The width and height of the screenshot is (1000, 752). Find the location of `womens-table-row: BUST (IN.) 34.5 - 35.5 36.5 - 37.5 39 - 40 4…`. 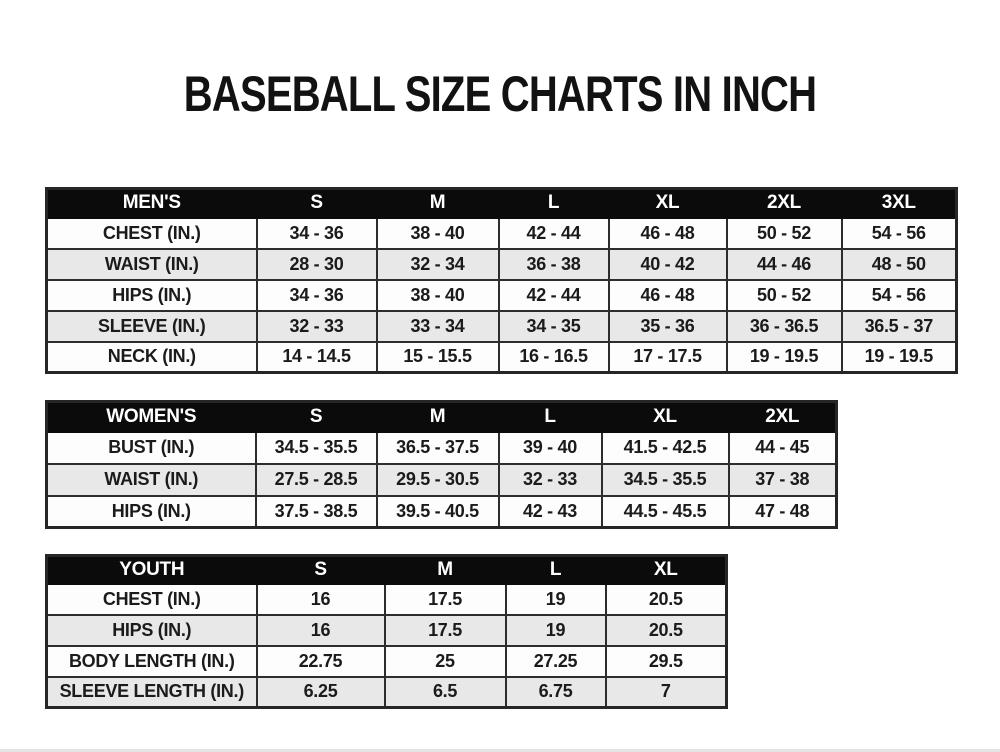

womens-table-row: BUST (IN.) 34.5 - 35.5 36.5 - 37.5 39 - 40 4… is located at coordinates (441, 447).